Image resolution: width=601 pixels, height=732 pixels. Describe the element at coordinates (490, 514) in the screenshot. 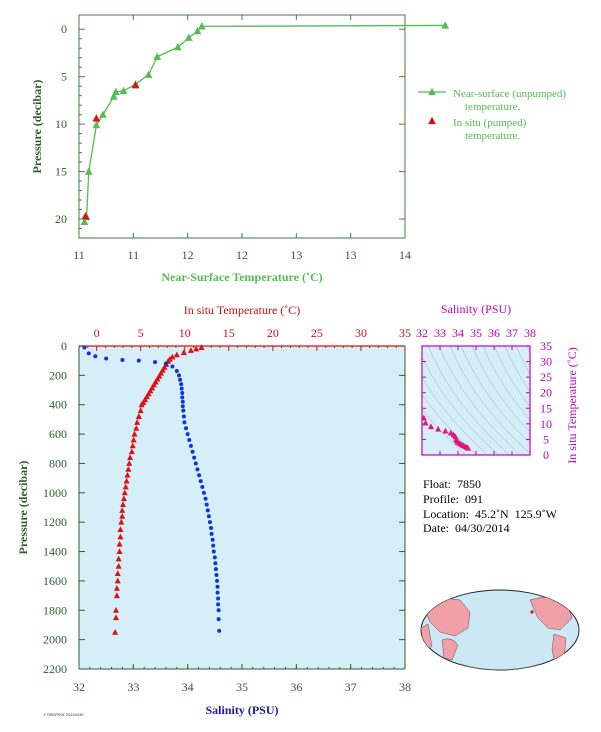

I see `location: Location: 45.2˚N 125.9˚W` at that location.